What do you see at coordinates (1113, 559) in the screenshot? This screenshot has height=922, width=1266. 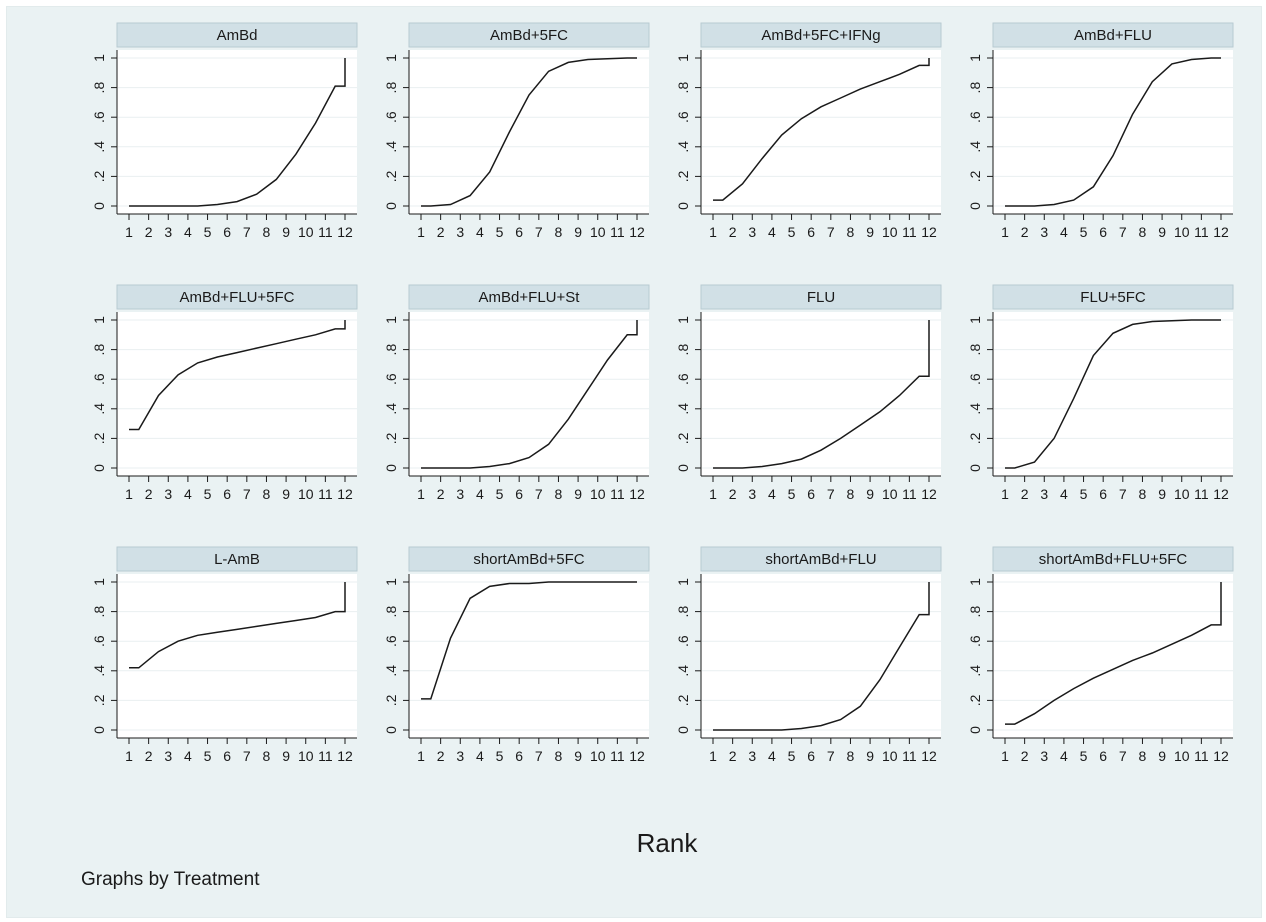 I see `panel-title: shortAmBd+FLU+5FC` at bounding box center [1113, 559].